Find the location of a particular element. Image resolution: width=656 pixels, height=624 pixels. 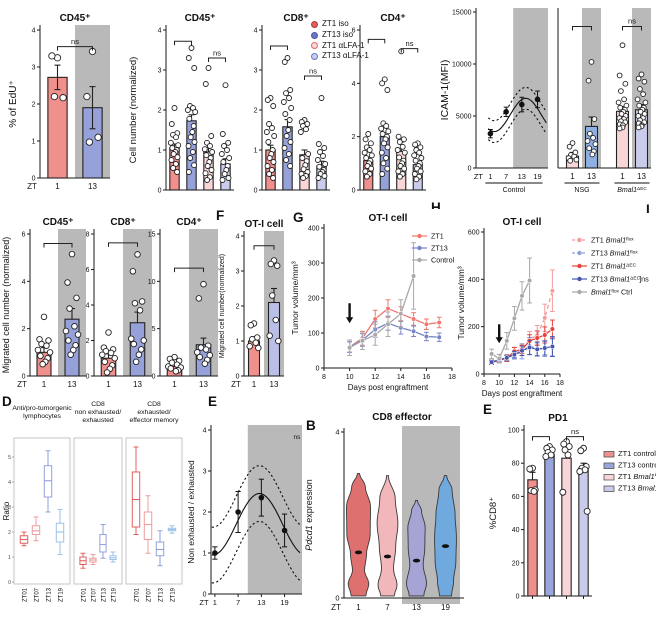

arrow-head is located at coordinates (350, 320).